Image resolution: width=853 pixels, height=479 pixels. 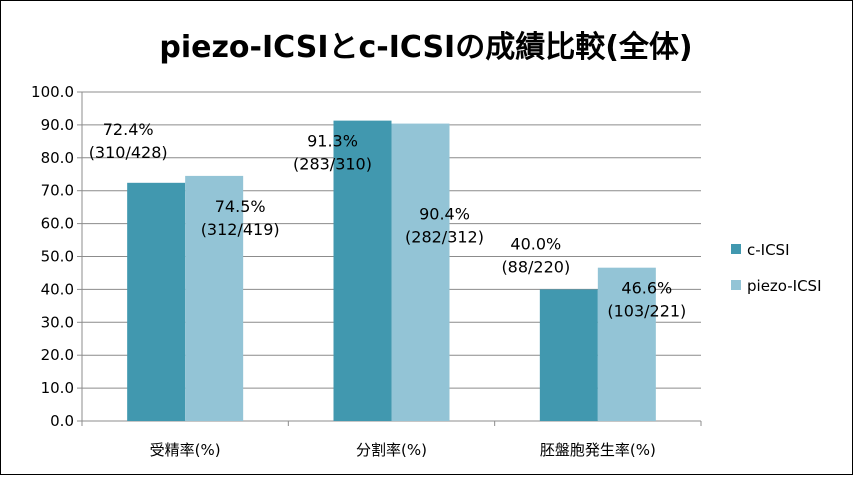 I want to click on data-label: (103/221), so click(x=646, y=311).